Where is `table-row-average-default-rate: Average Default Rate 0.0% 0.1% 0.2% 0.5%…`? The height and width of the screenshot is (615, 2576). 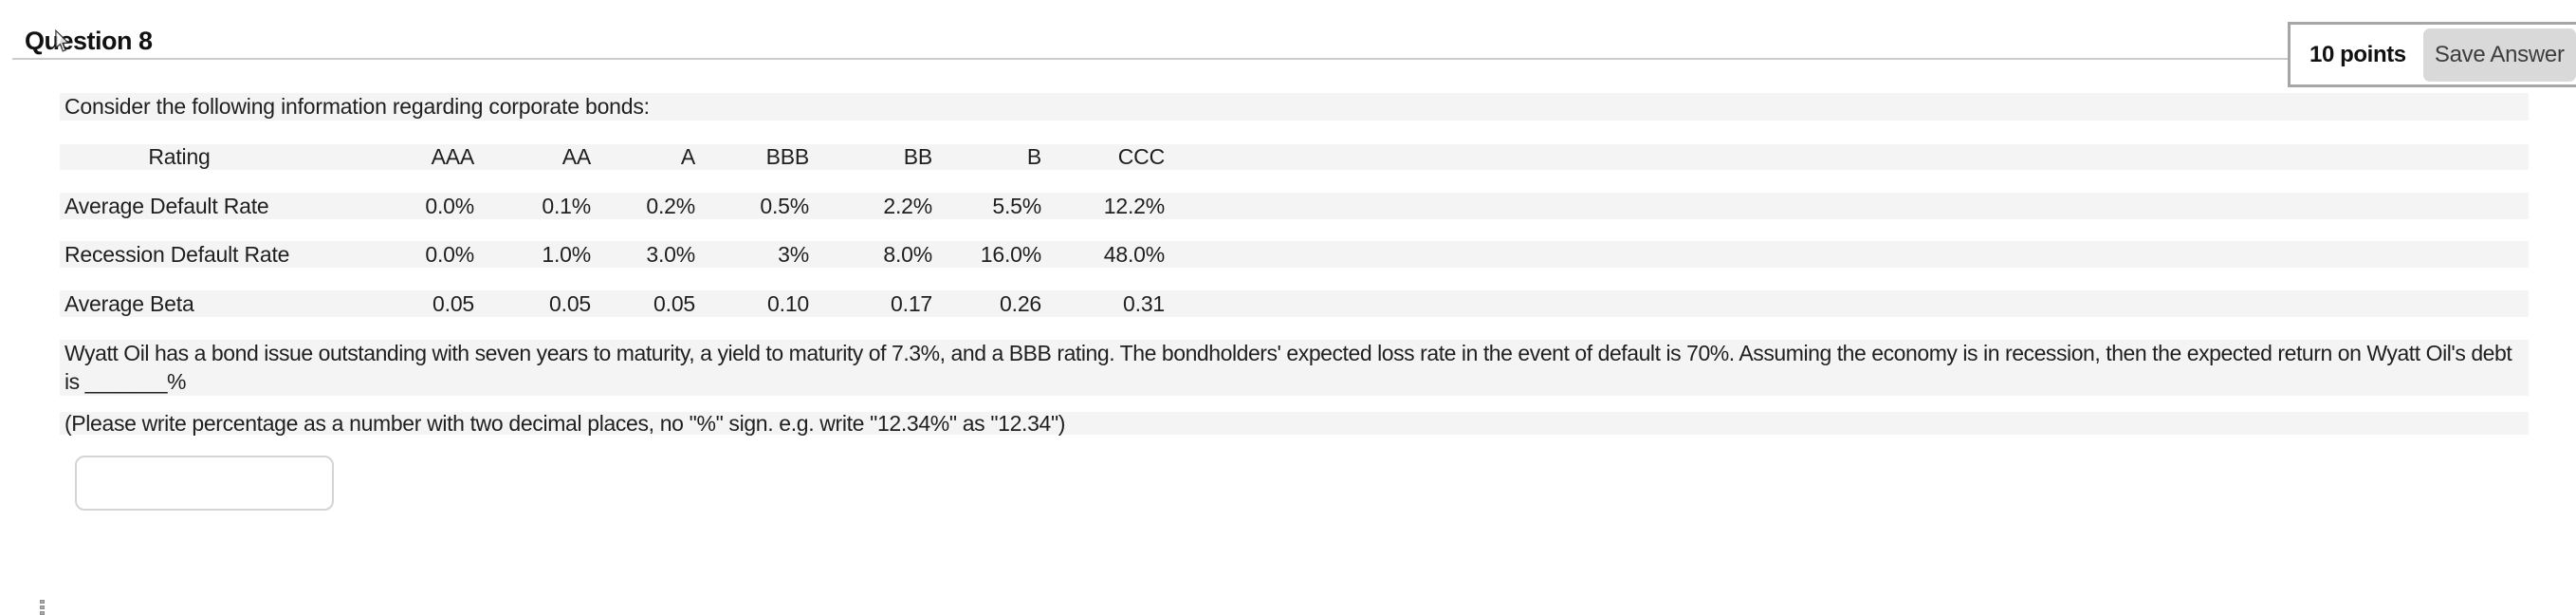 table-row-average-default-rate: Average Default Rate 0.0% 0.1% 0.2% 0.5%… is located at coordinates (1294, 206).